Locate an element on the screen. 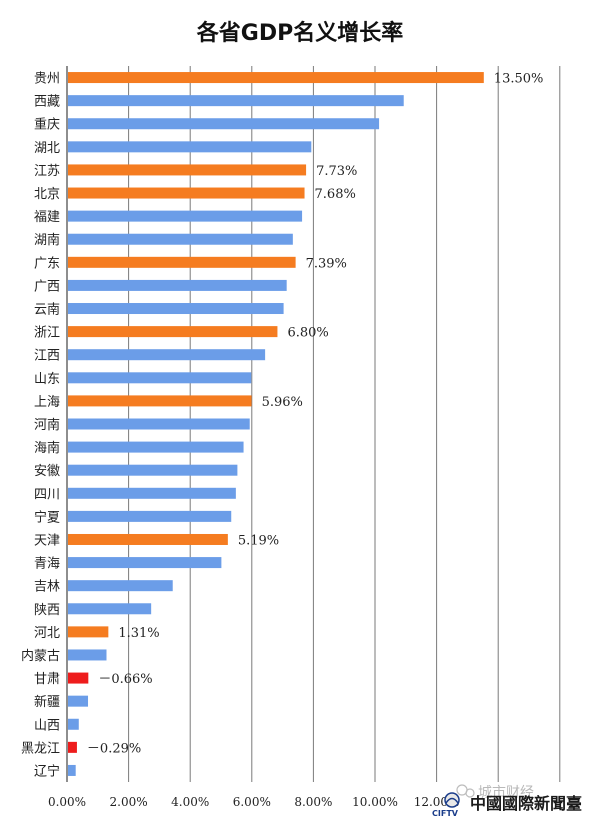 The width and height of the screenshot is (600, 819). data-label: 1.31% is located at coordinates (138, 633).